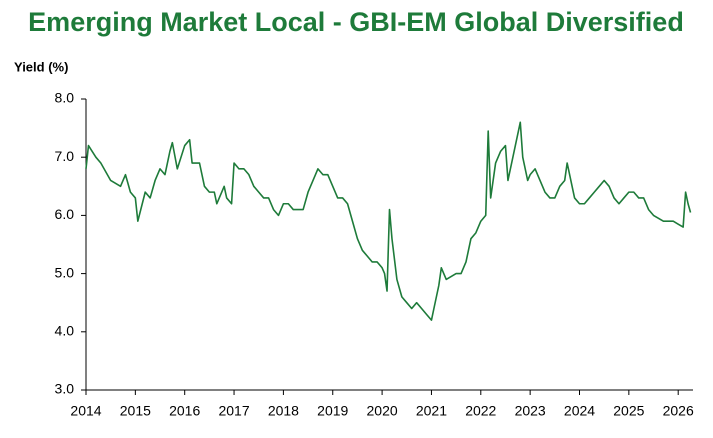  I want to click on y-tick-label: 8.0, so click(65, 98).